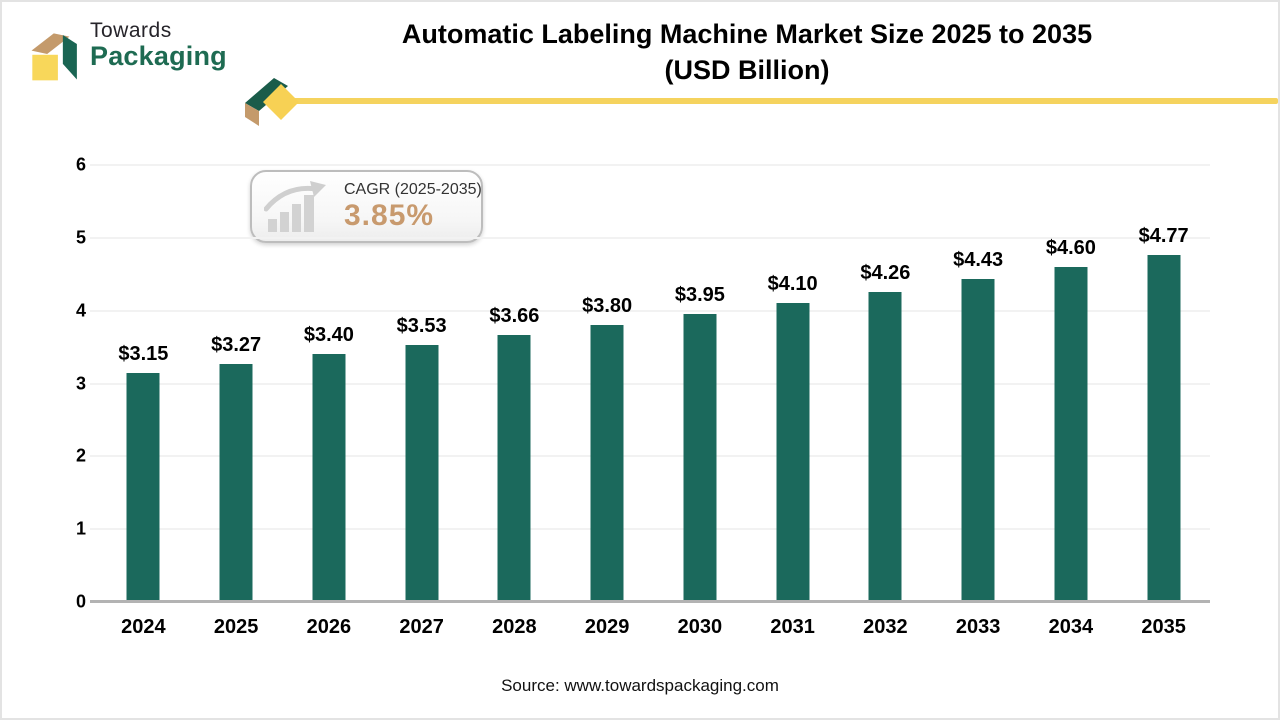  Describe the element at coordinates (514, 627) in the screenshot. I see `x-axis-label-2028: 2028` at that location.